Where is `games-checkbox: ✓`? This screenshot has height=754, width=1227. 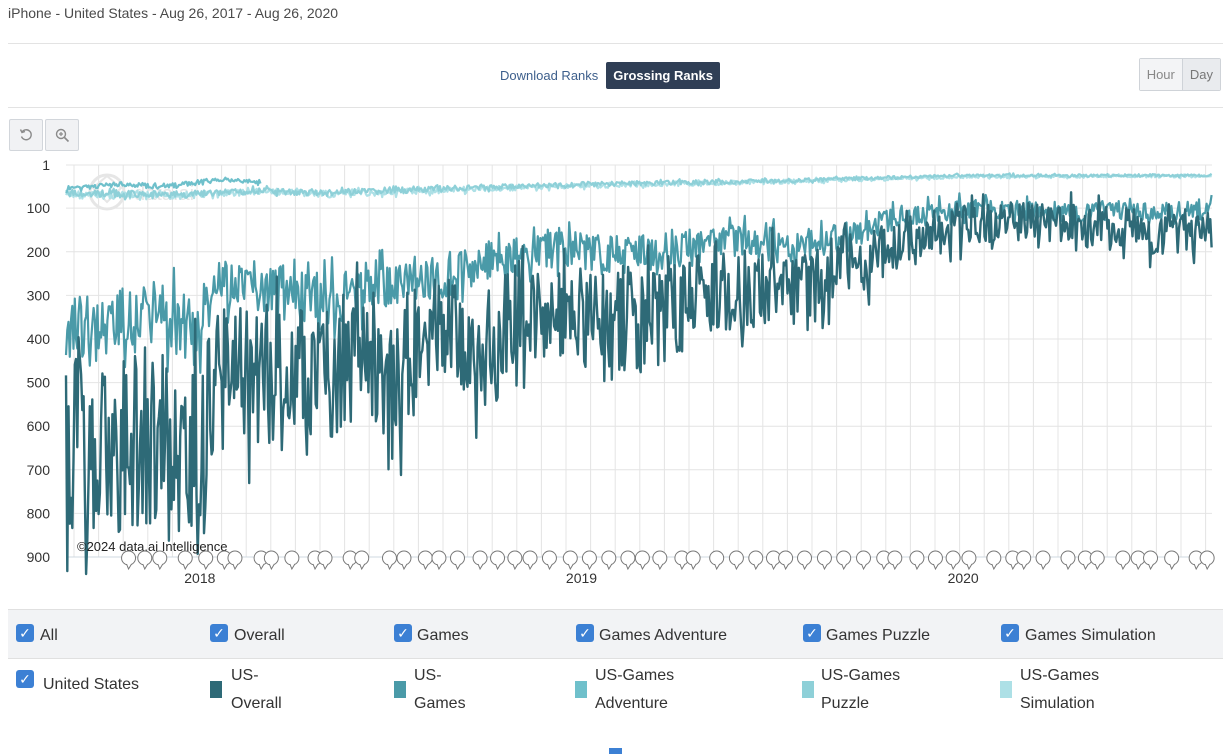
games-checkbox: ✓ is located at coordinates (403, 633).